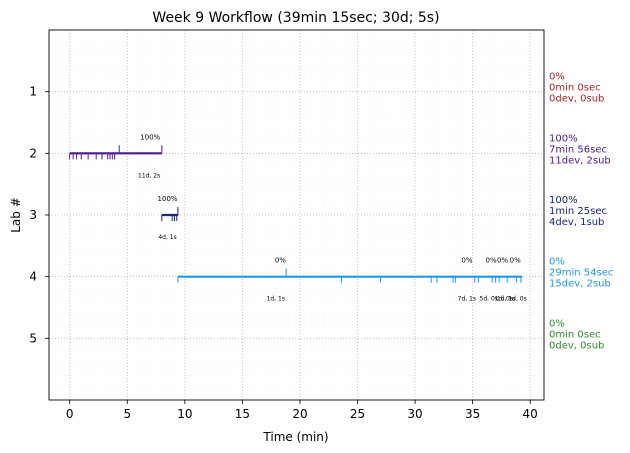  What do you see at coordinates (557, 77) in the screenshot?
I see `lab-1-summary-line: 0%` at bounding box center [557, 77].